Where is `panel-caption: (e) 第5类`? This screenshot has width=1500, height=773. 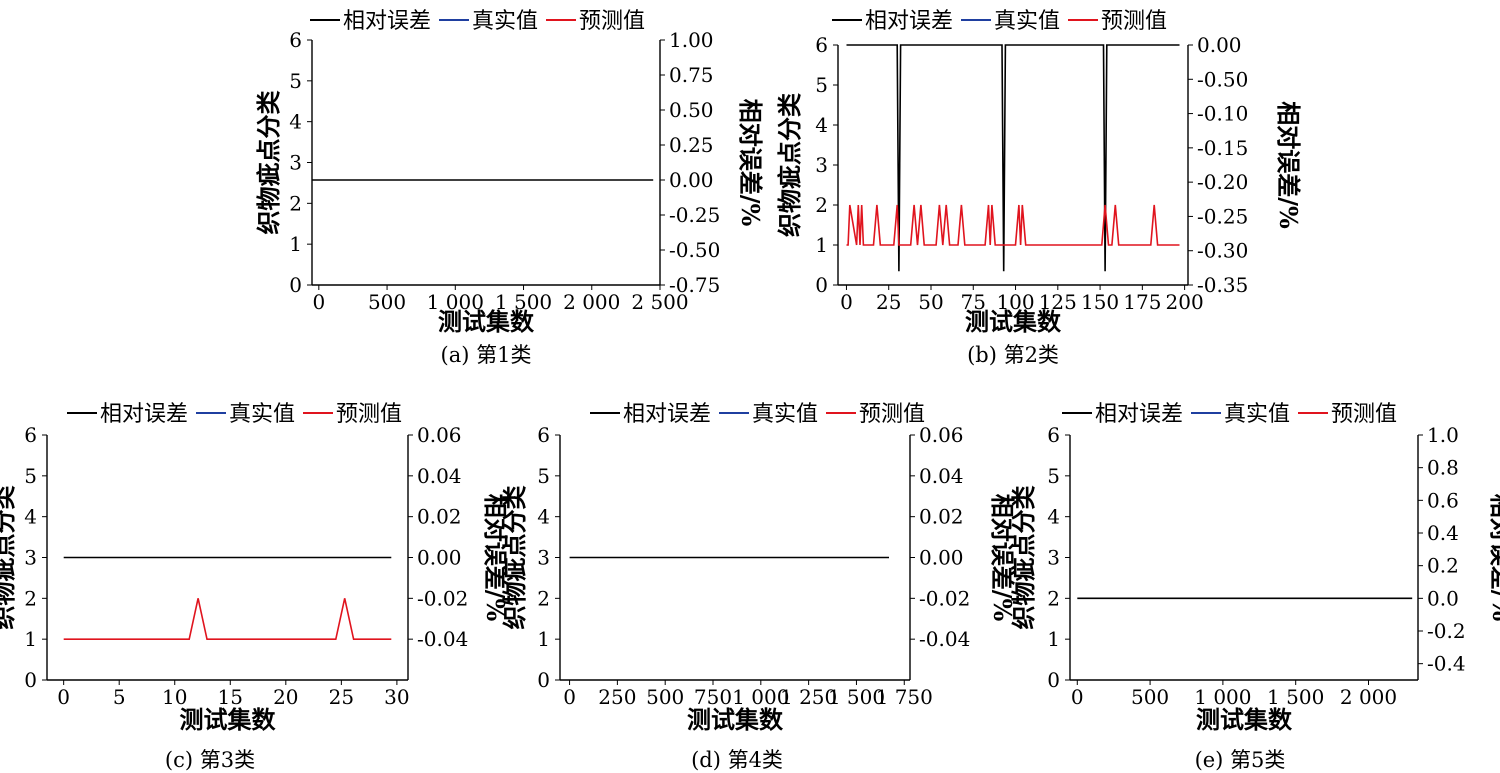
panel-caption: (e) 第5类 is located at coordinates (1240, 760).